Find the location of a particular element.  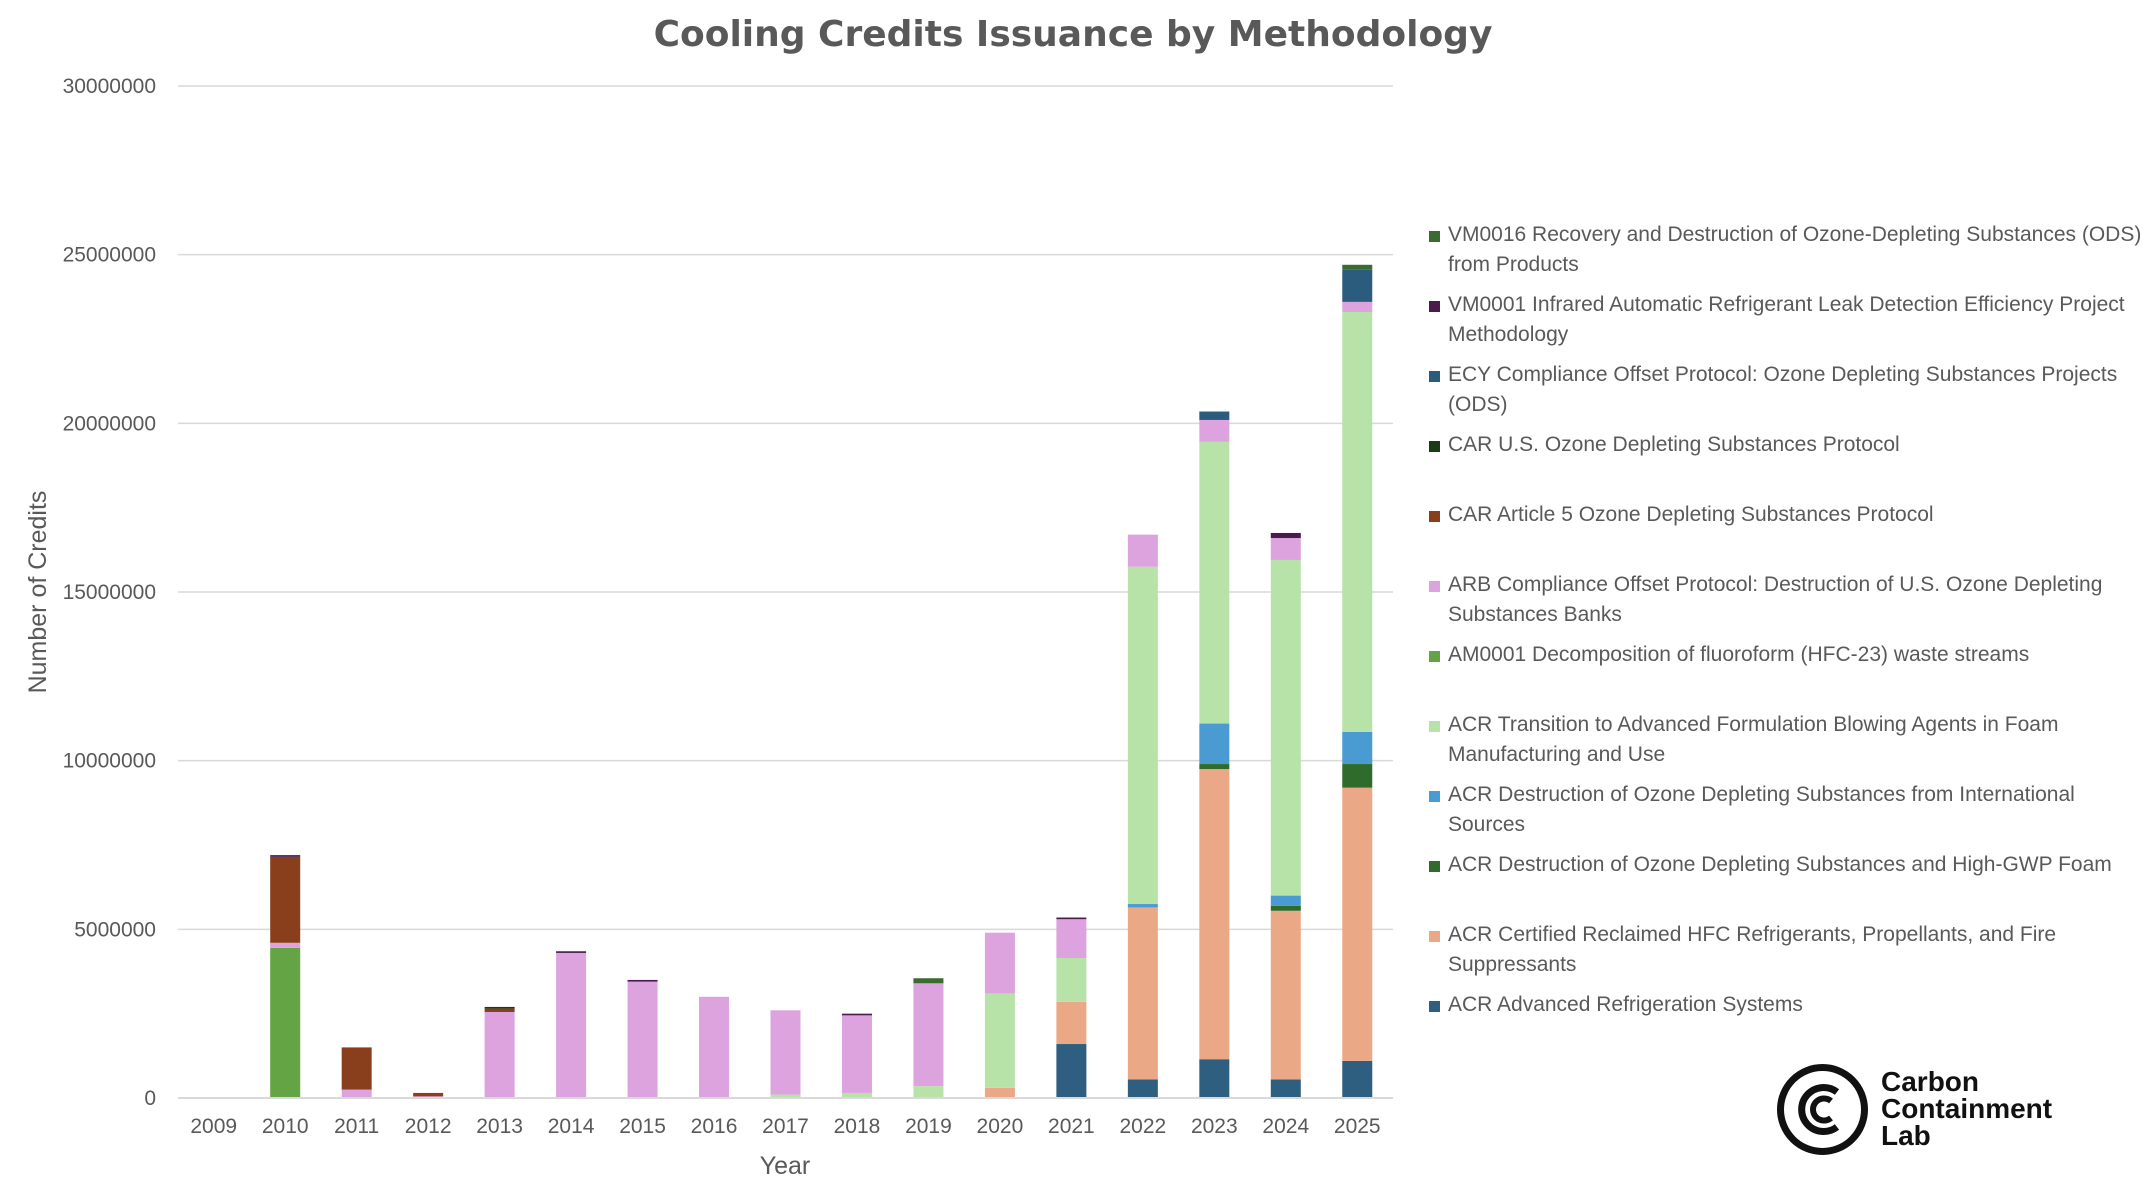

x-tick-label: 2018 is located at coordinates (857, 1126).